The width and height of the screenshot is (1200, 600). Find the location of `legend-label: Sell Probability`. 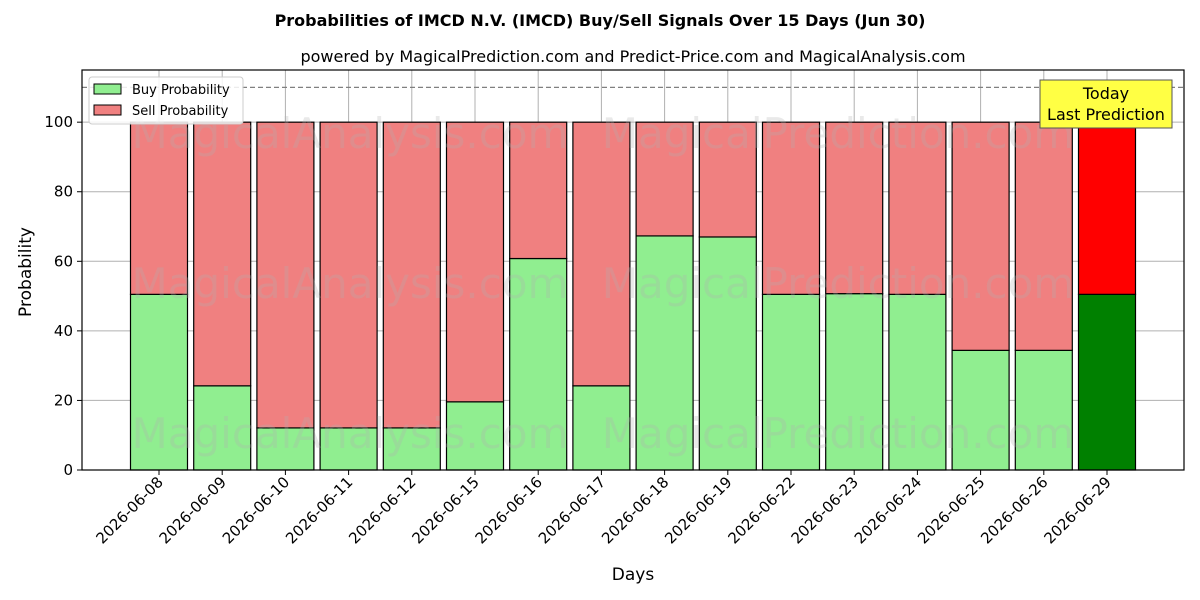

legend-label: Sell Probability is located at coordinates (180, 111).